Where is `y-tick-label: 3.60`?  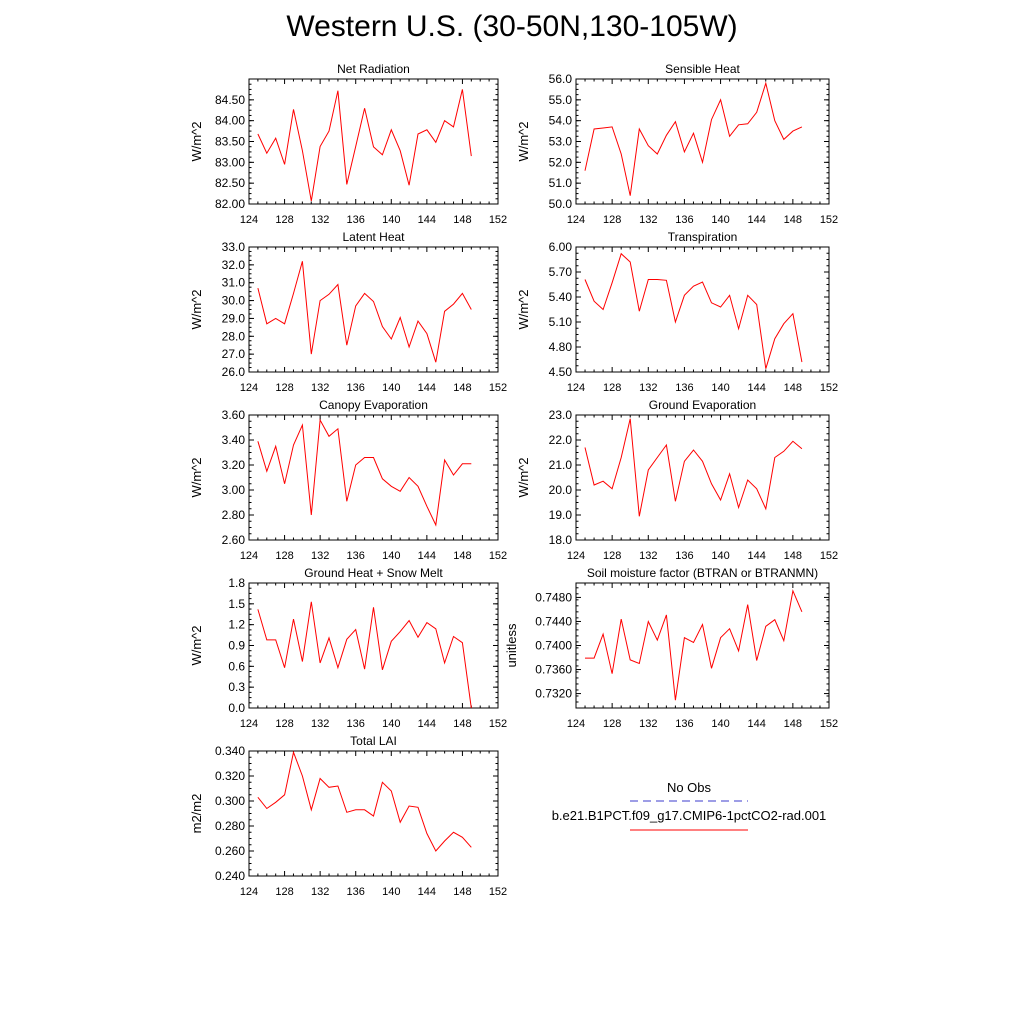
y-tick-label: 3.60 is located at coordinates (234, 415).